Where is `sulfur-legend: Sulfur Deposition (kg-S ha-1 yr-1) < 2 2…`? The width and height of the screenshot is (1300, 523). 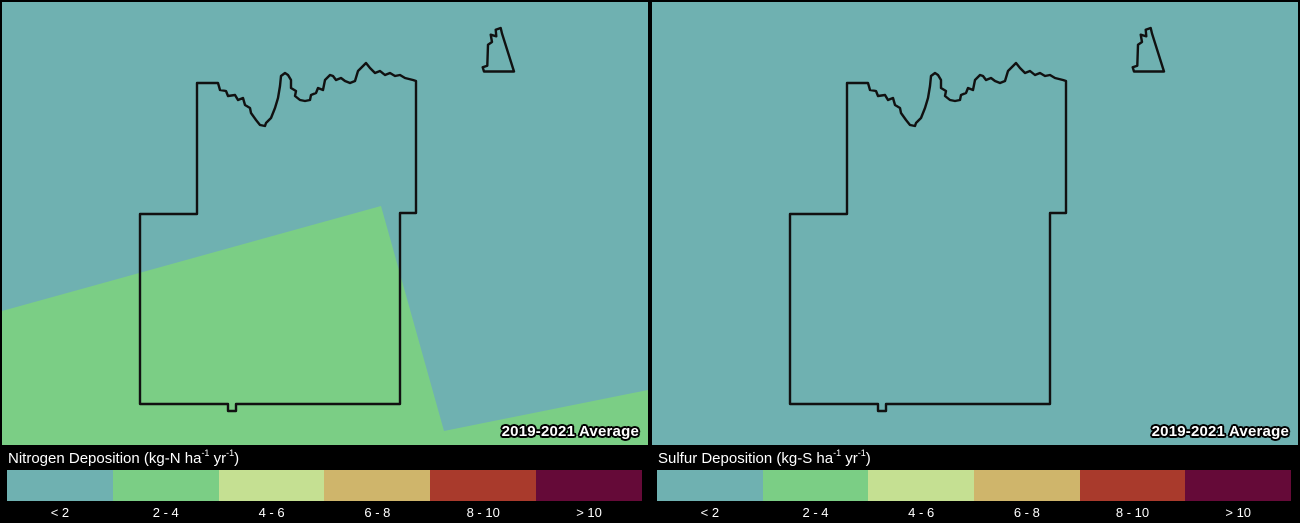
sulfur-legend: Sulfur Deposition (kg-S ha-1 yr-1) < 2 2… is located at coordinates (975, 484).